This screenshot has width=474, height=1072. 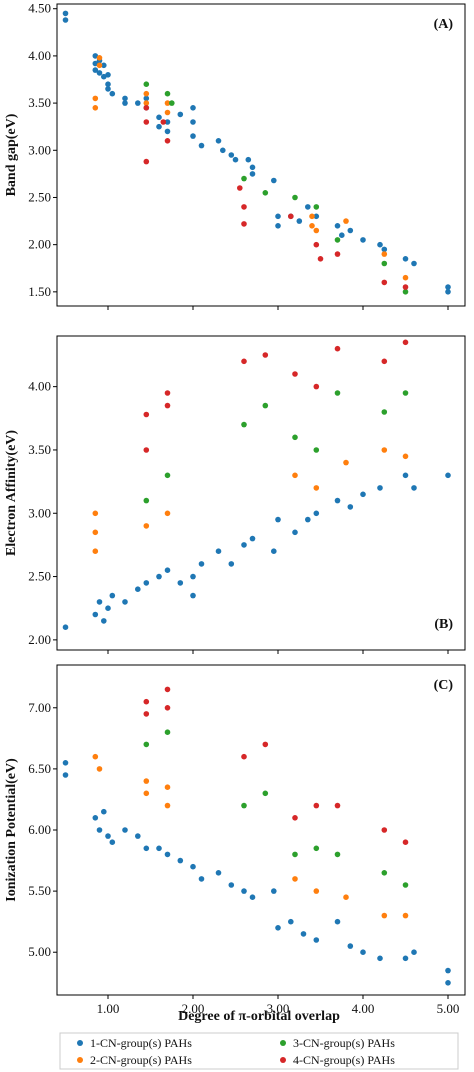 I want to click on panel-label: (B), so click(x=443, y=624).